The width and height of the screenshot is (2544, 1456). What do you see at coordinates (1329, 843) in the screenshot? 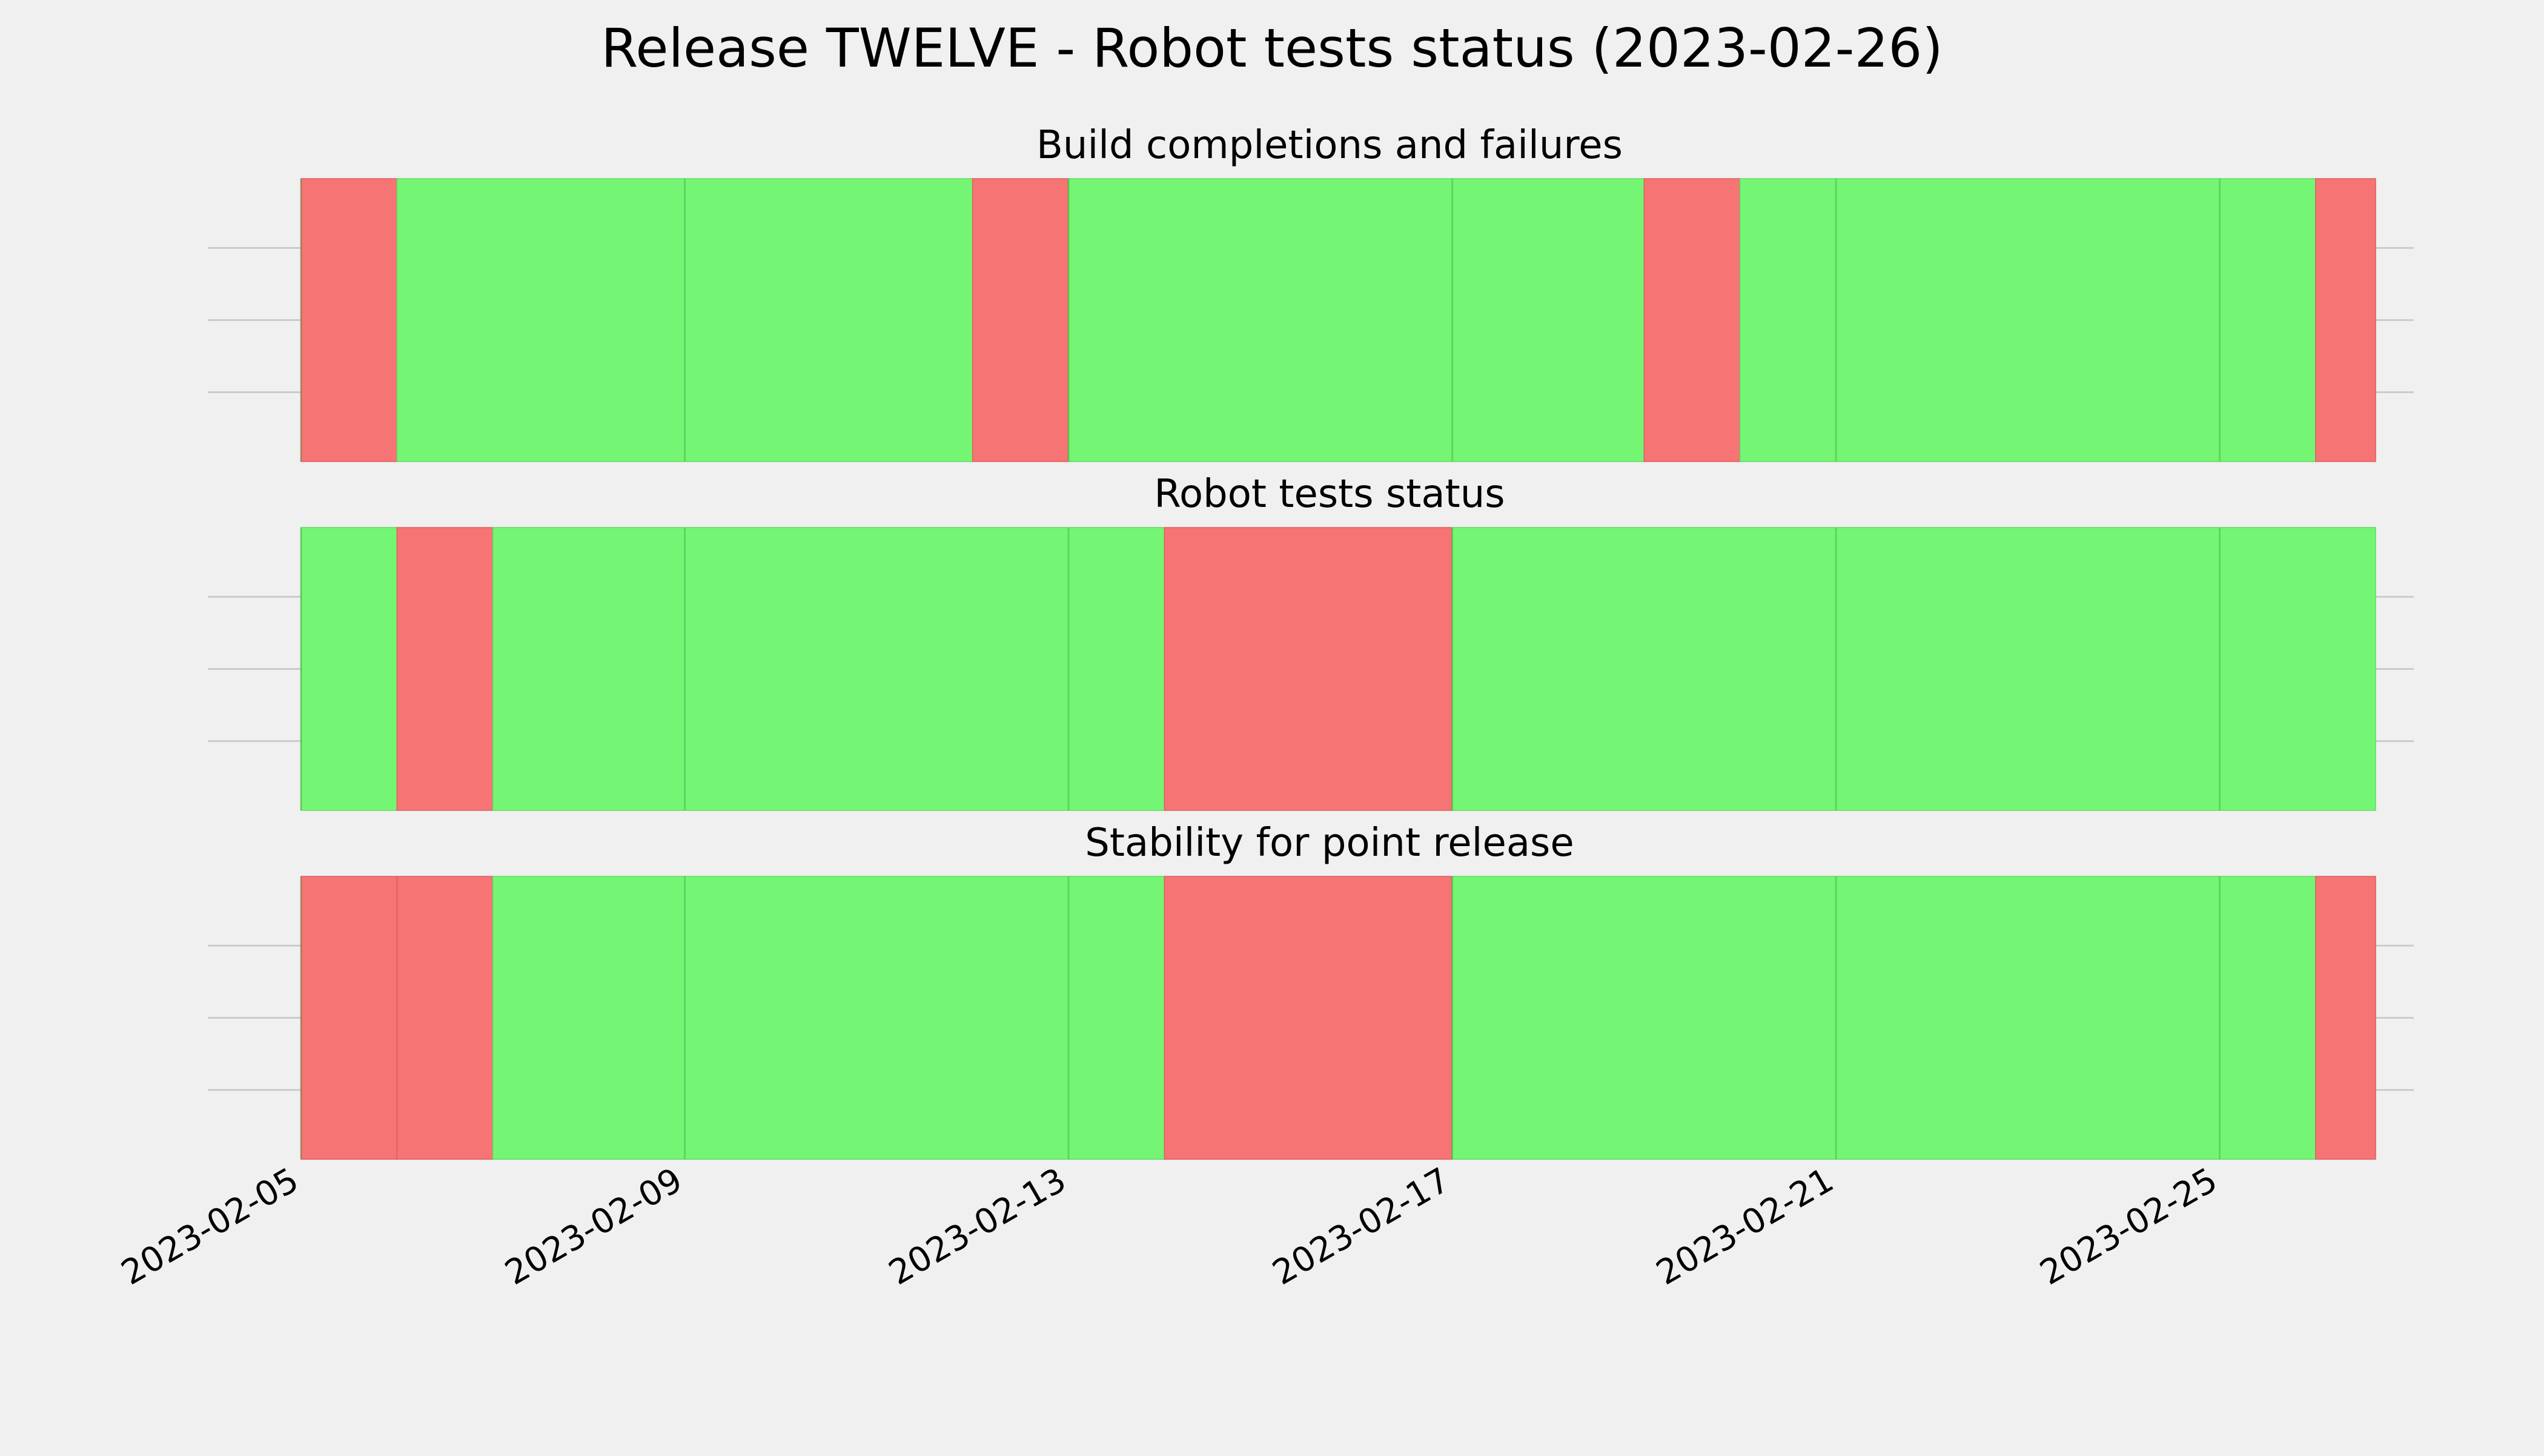
I see `panel-title: Stability for point release` at bounding box center [1329, 843].